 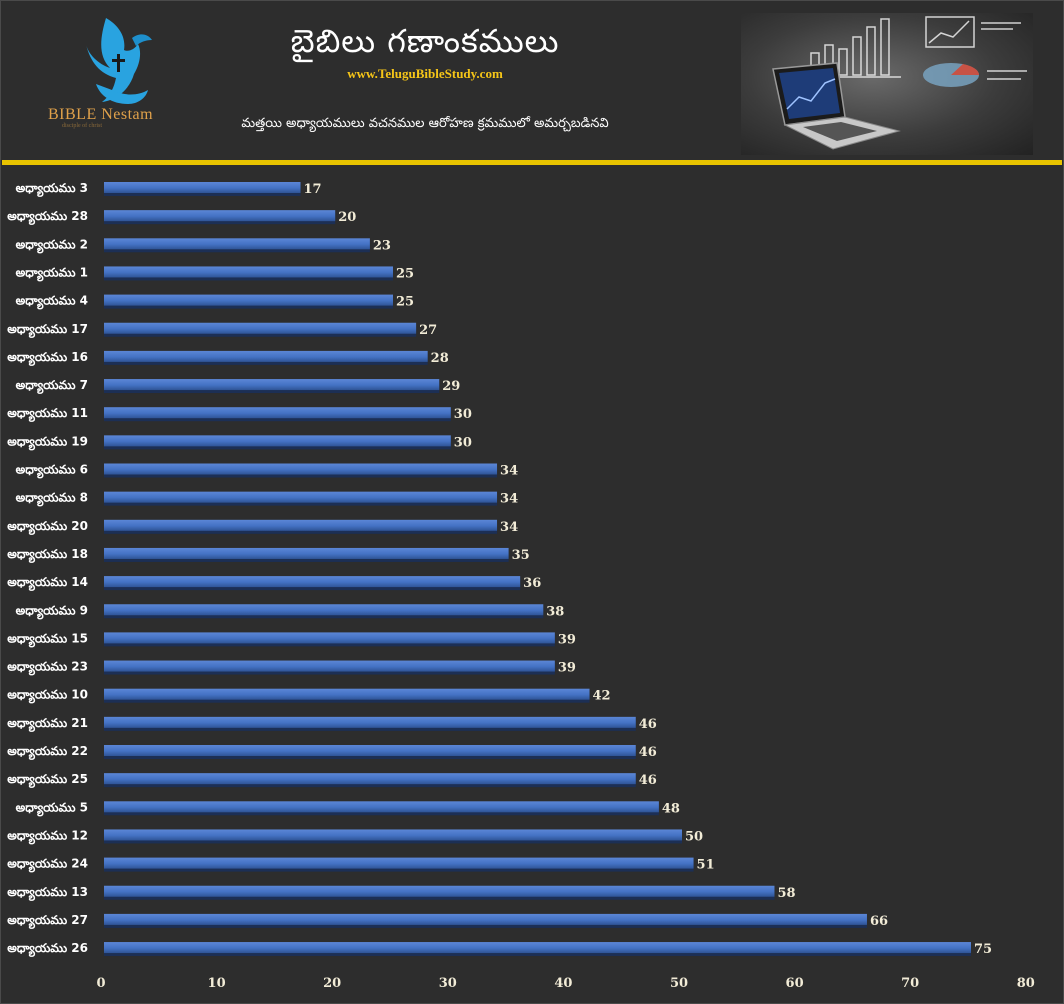 I want to click on category-label: అధ్యాయము 4, so click(x=52, y=302).